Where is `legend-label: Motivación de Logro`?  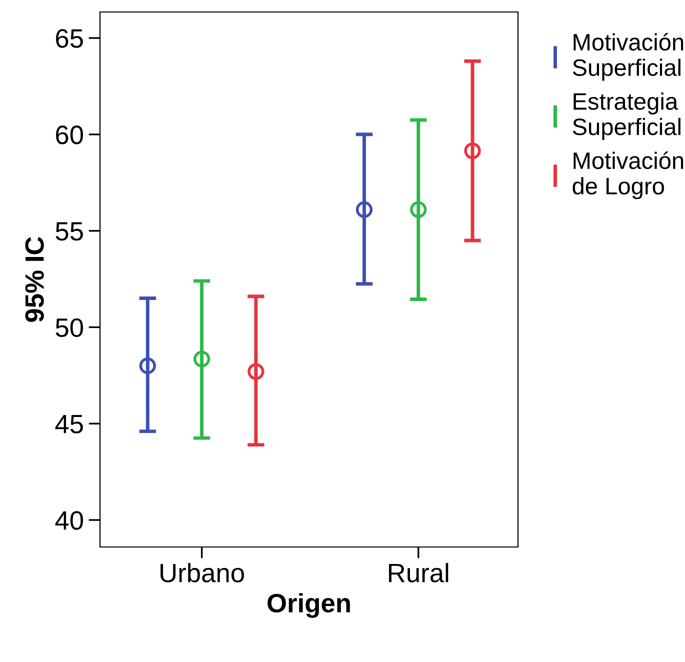 legend-label: Motivación de Logro is located at coordinates (628, 175).